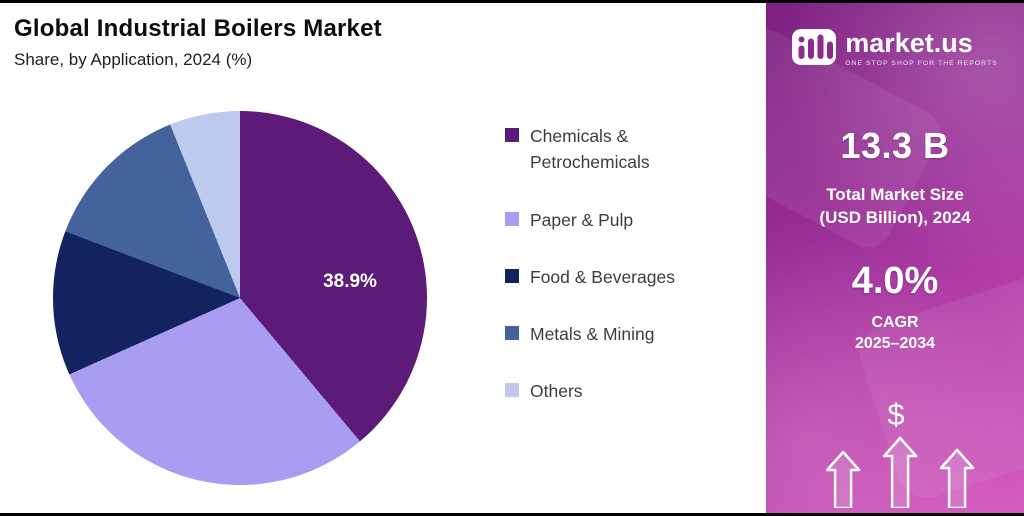 This screenshot has height=516, width=1024. Describe the element at coordinates (921, 64) in the screenshot. I see `brand-tagline: ONE STOP SHOP FOR THE REPORTS` at that location.